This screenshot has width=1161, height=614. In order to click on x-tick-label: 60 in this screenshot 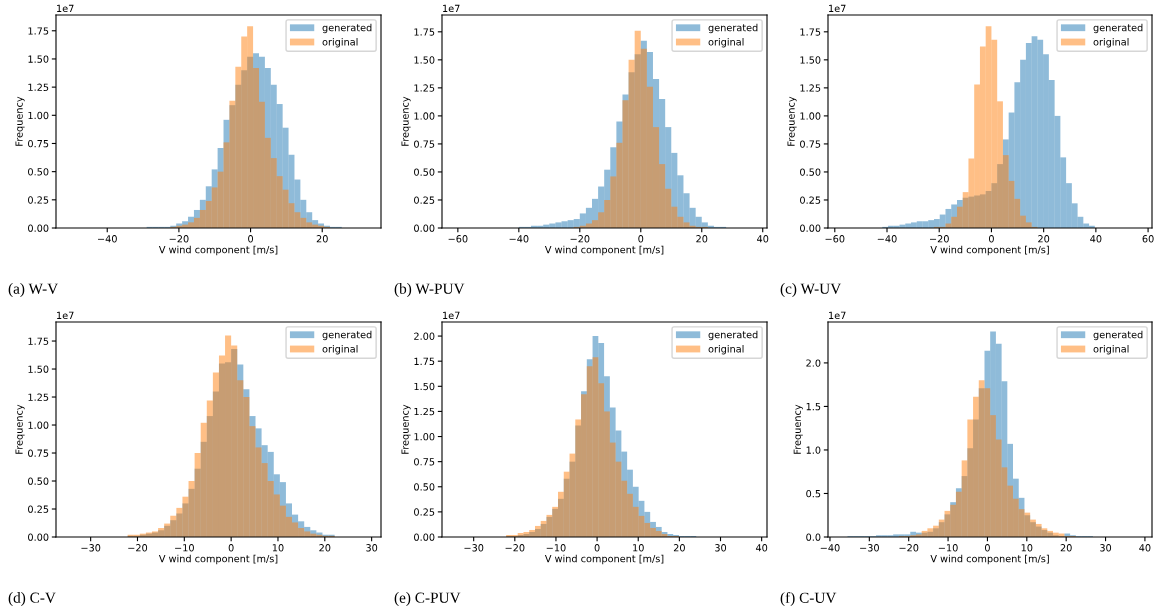, I will do `click(1148, 239)`.